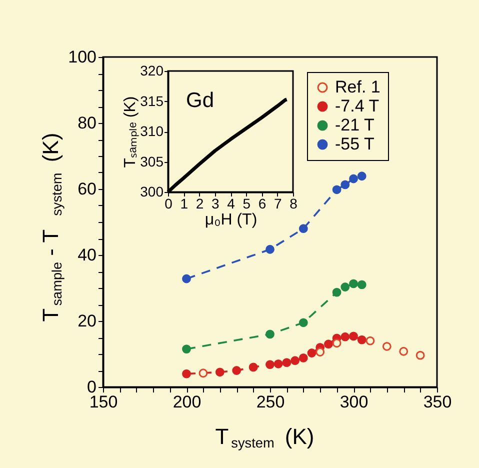 This screenshot has height=468, width=479. What do you see at coordinates (354, 402) in the screenshot?
I see `x-tick-label: 300` at bounding box center [354, 402].